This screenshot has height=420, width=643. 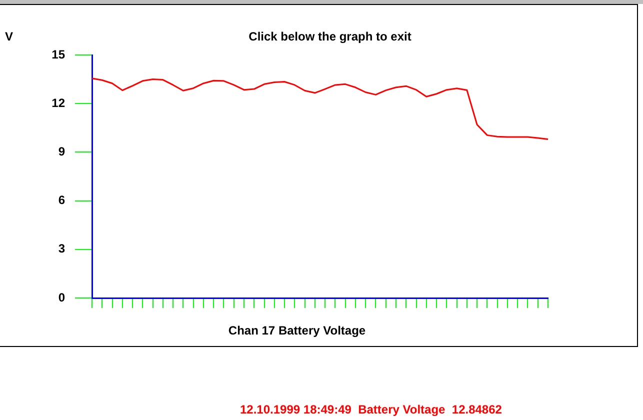 What do you see at coordinates (330, 36) in the screenshot?
I see `chart-title: Click below the graph to exit` at bounding box center [330, 36].